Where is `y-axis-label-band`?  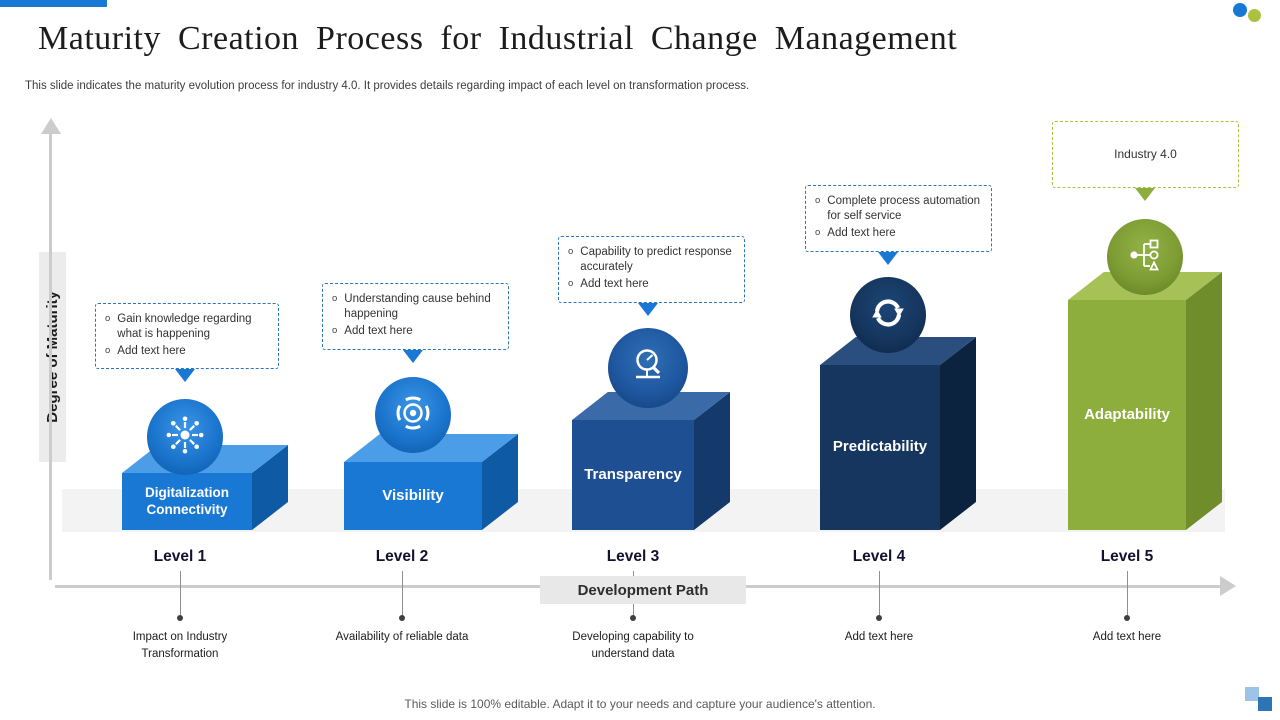 y-axis-label-band is located at coordinates (52, 357).